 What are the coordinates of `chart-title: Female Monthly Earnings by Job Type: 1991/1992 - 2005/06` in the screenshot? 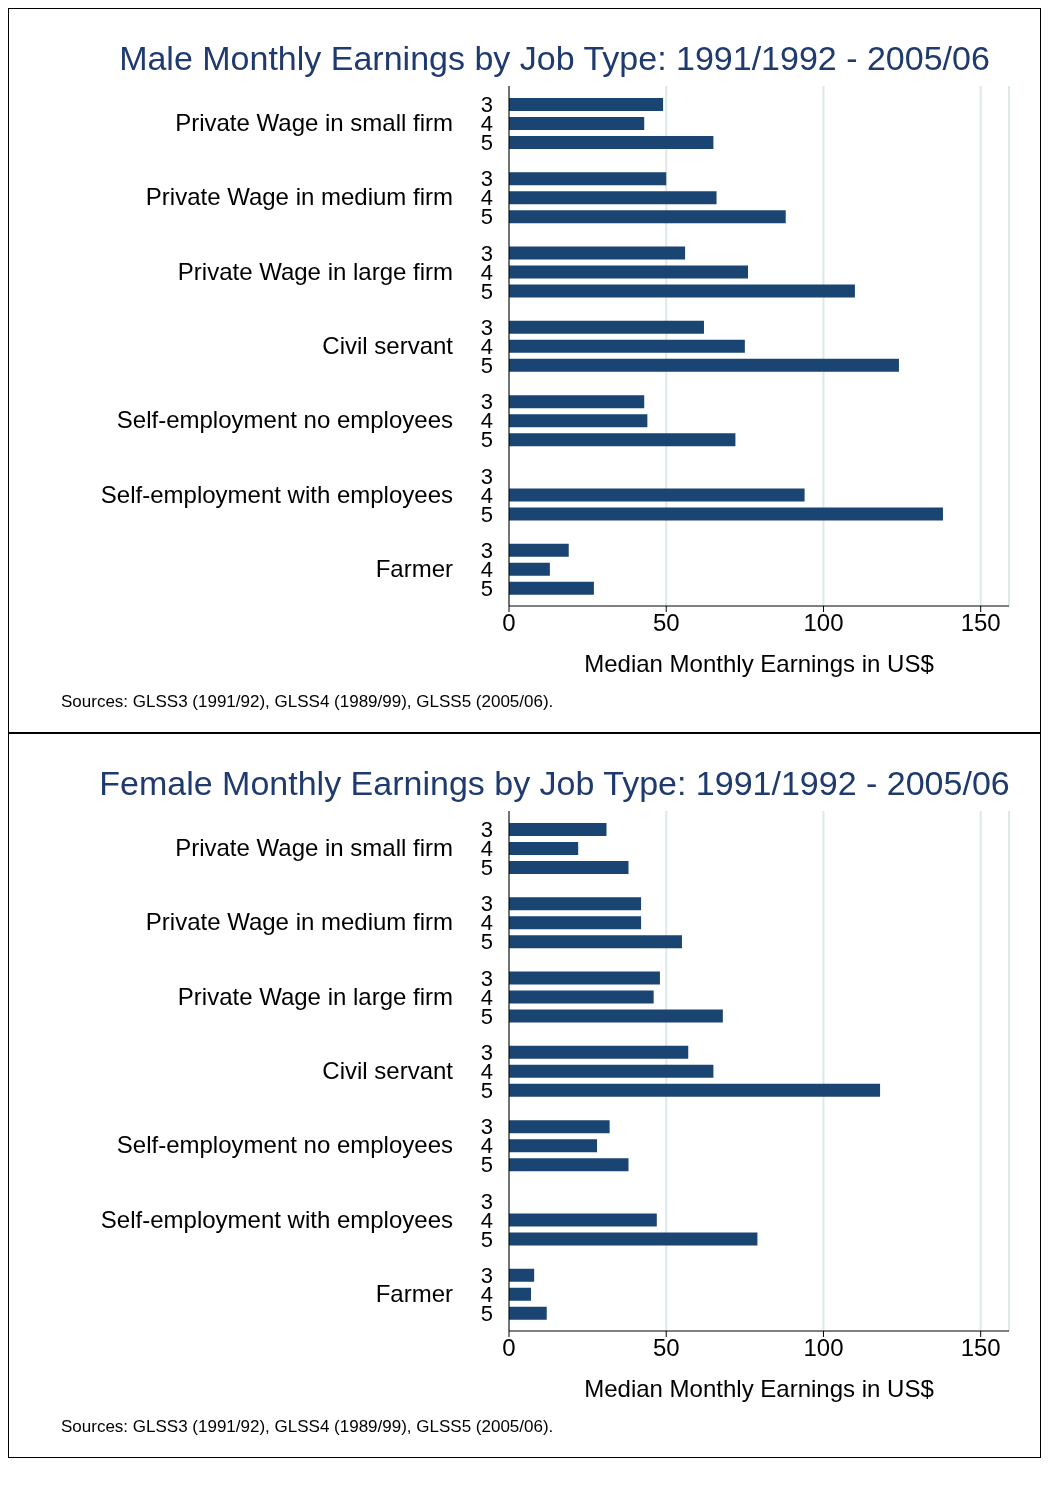 It's located at (554, 783).